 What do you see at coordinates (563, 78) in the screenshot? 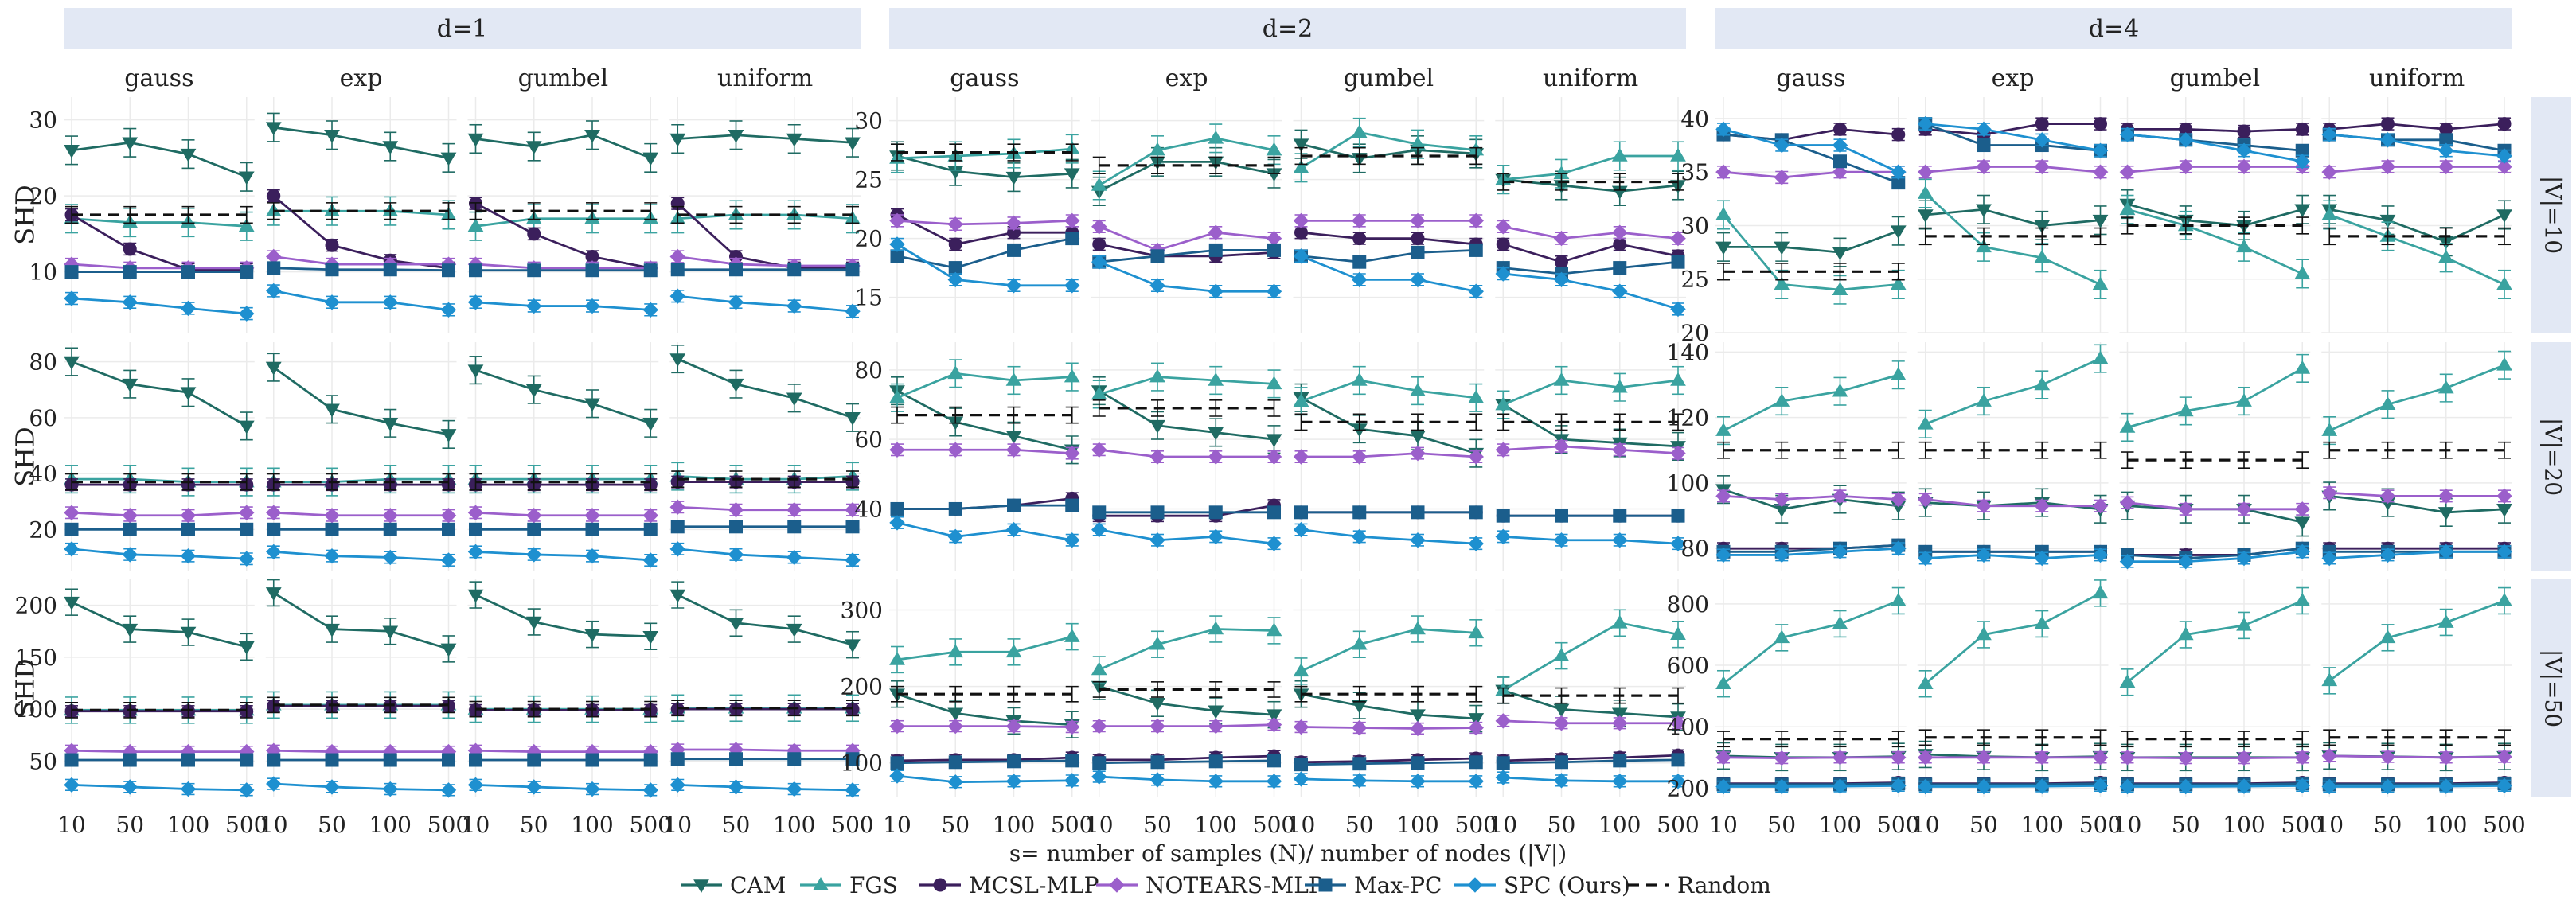
I see `noise-label-gumbel-3: gumbel` at bounding box center [563, 78].